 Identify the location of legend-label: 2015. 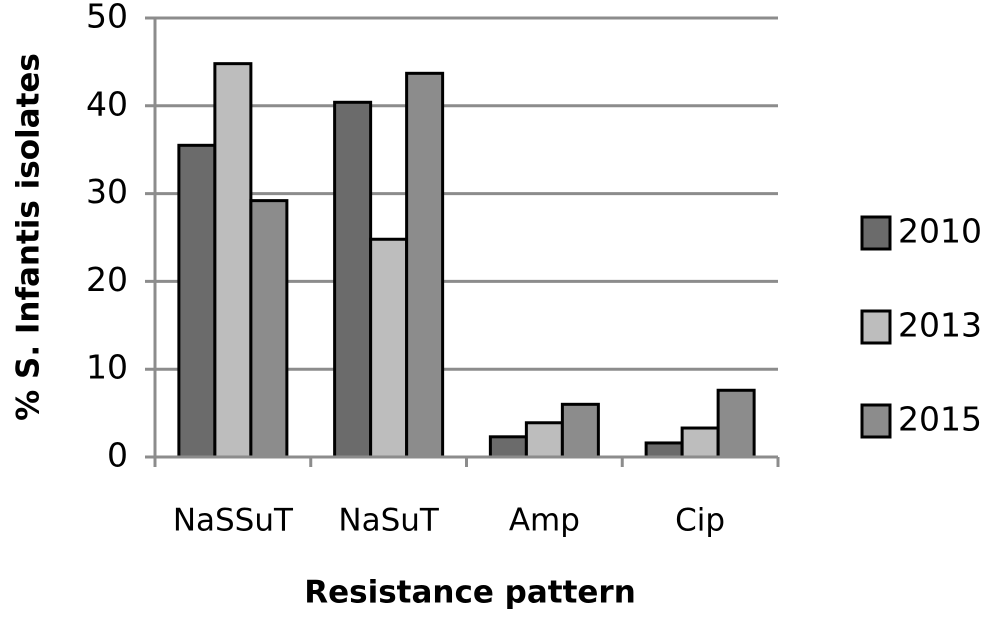
(940, 419).